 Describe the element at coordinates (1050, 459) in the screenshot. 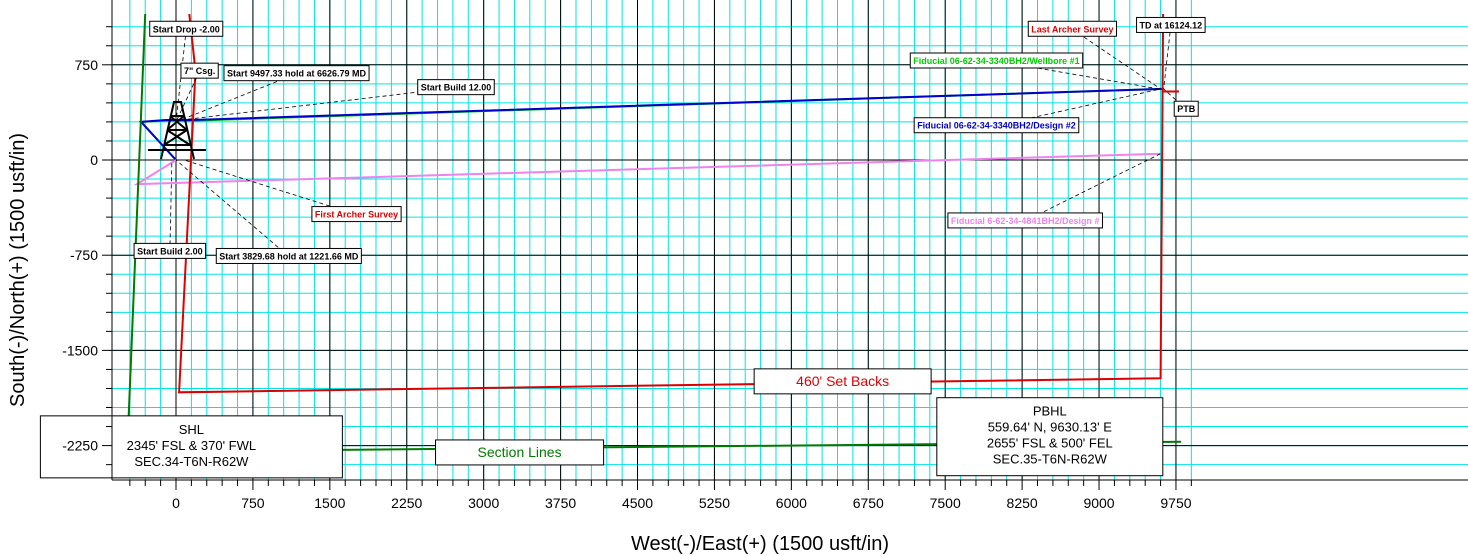

I see `info-box-line: SEC.35-T6N-R62W` at that location.